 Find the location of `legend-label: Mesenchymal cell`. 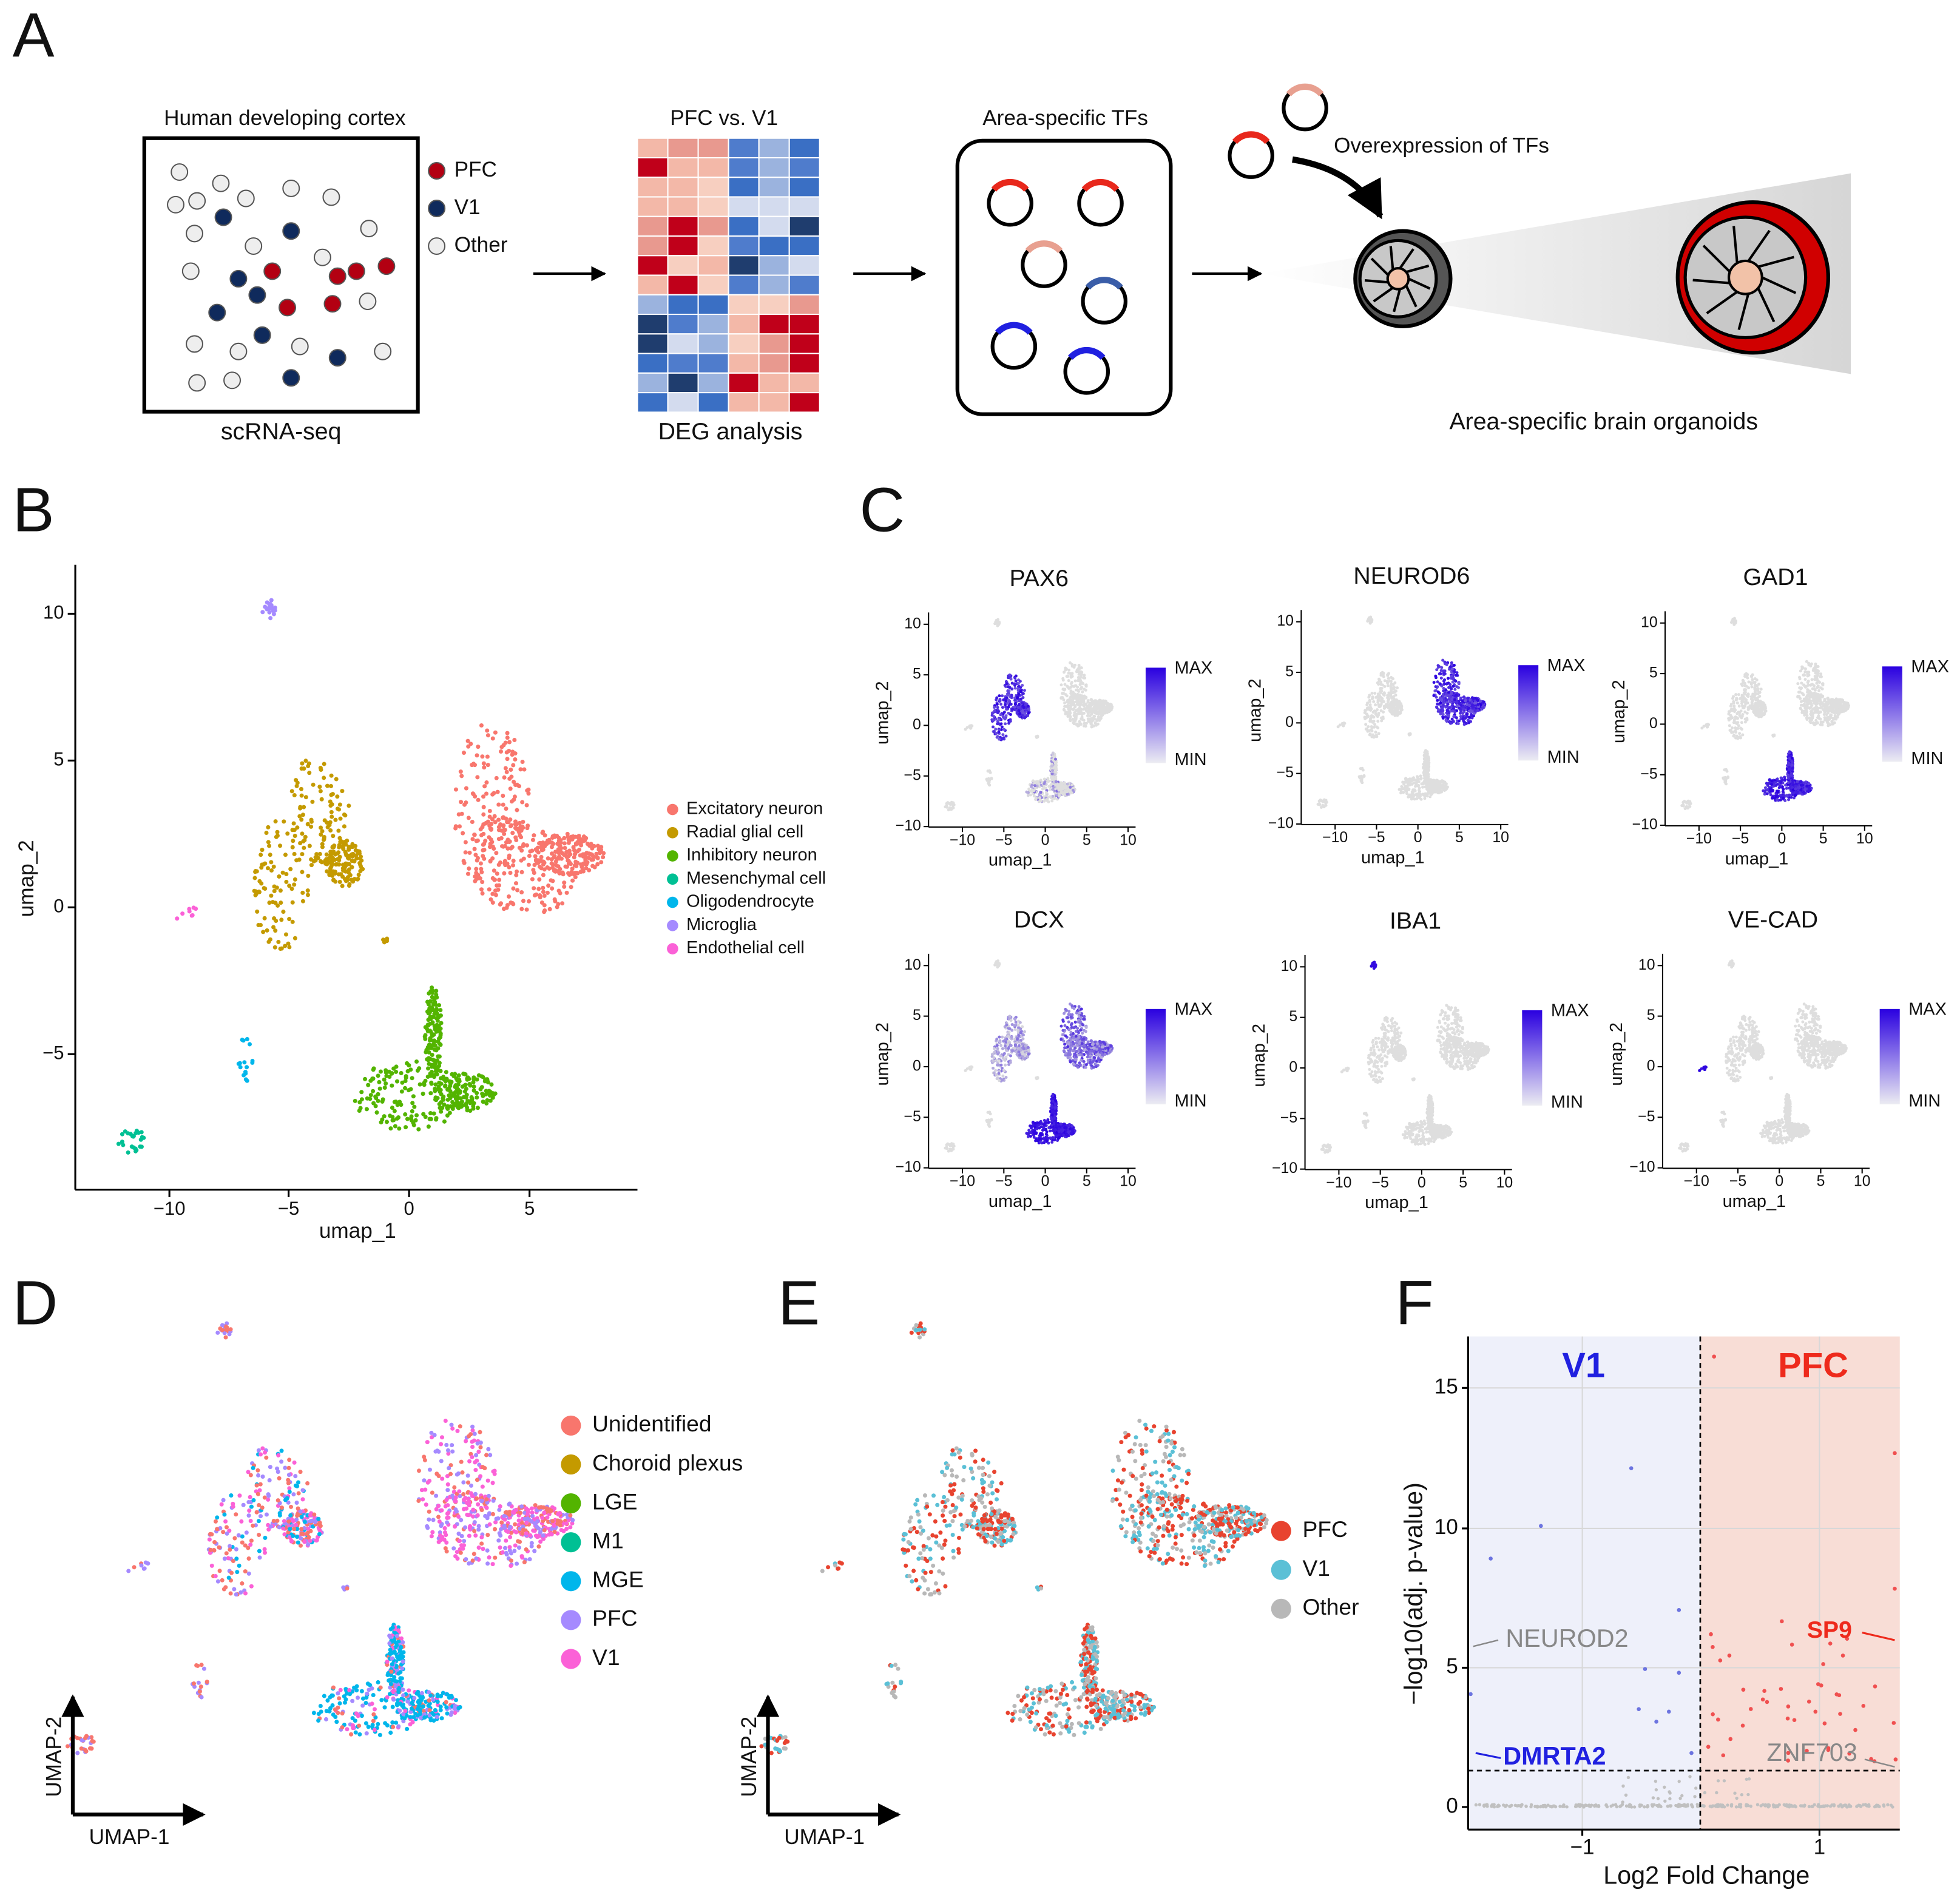

legend-label: Mesenchymal cell is located at coordinates (756, 878).